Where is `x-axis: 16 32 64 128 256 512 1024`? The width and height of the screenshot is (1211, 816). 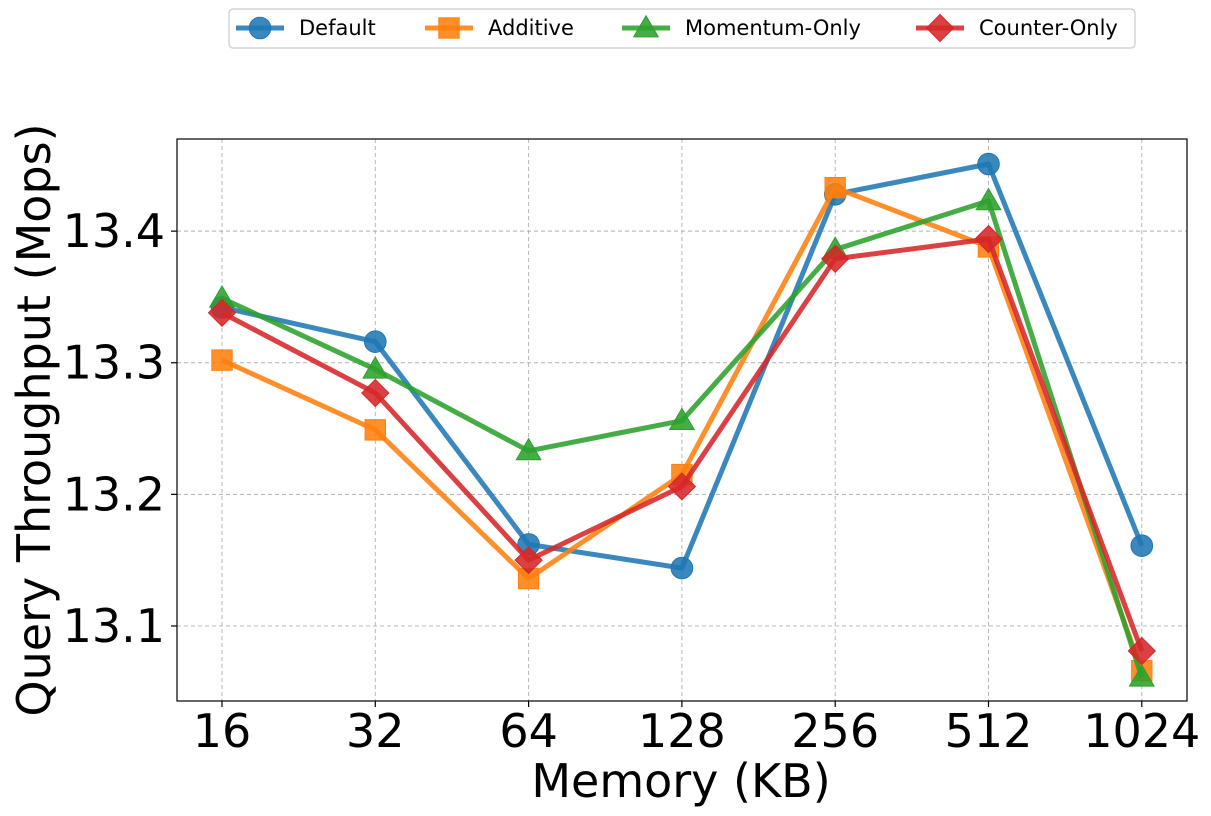 x-axis: 16 32 64 128 256 512 1024 is located at coordinates (696, 729).